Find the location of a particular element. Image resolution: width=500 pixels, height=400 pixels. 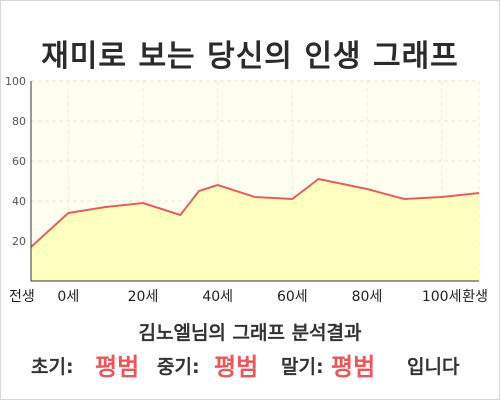

x-tick-label-6: 100세 is located at coordinates (442, 297).